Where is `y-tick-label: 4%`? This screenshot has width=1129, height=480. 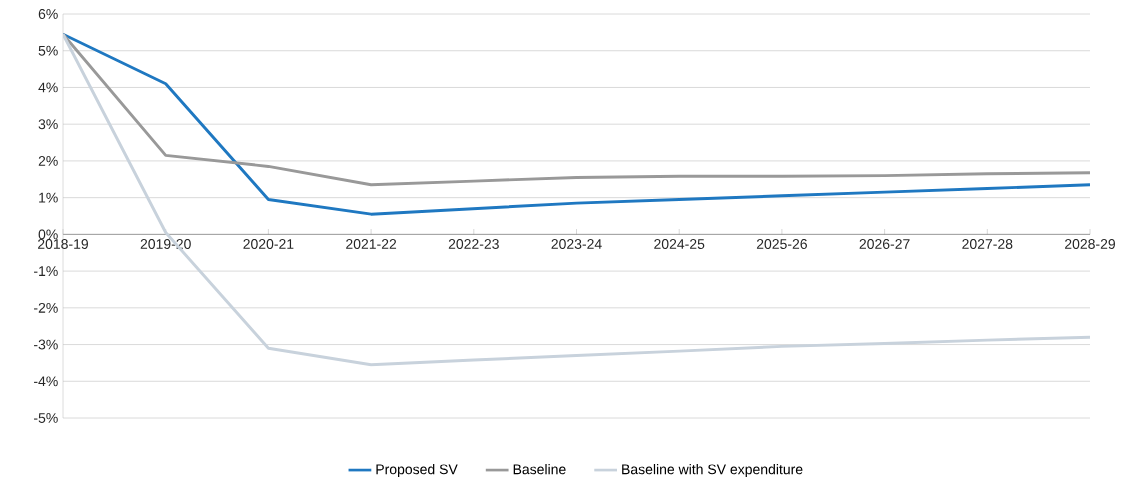
y-tick-label: 4% is located at coordinates (48, 87).